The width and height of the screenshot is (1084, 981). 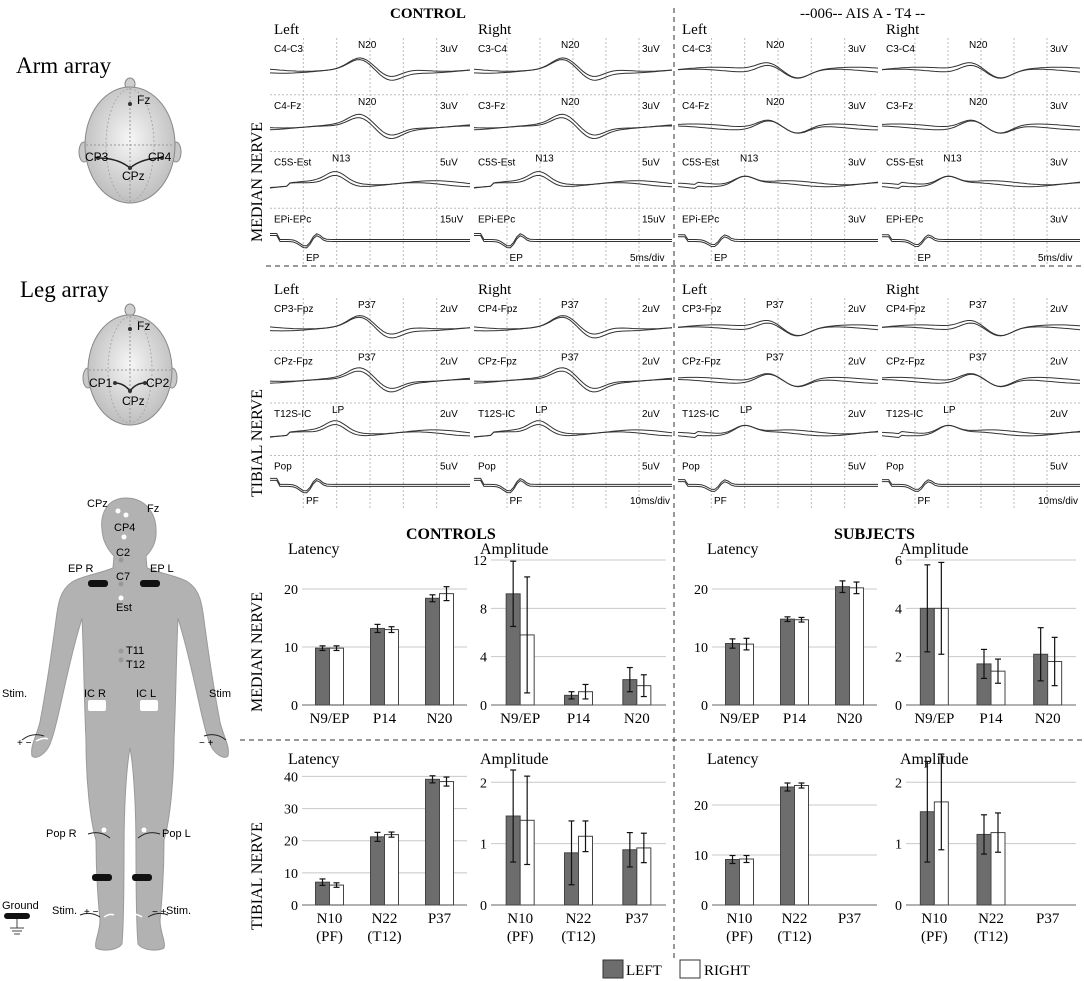 I want to click on y-tick-label: 4, so click(x=483, y=658).